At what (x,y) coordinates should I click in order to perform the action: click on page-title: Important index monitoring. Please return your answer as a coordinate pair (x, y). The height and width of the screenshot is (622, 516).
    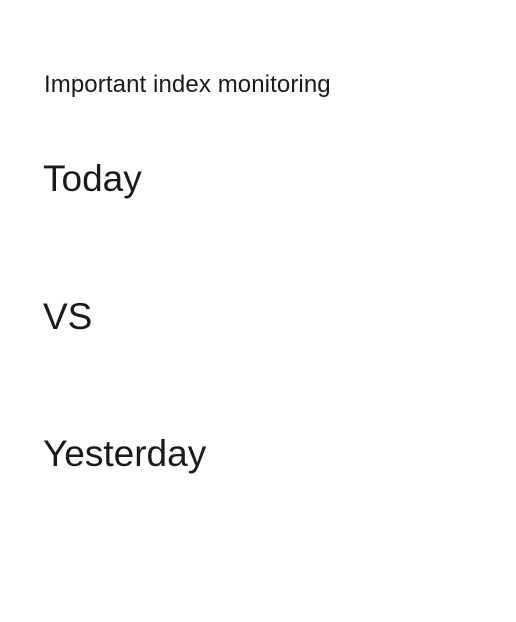
    Looking at the image, I should click on (187, 84).